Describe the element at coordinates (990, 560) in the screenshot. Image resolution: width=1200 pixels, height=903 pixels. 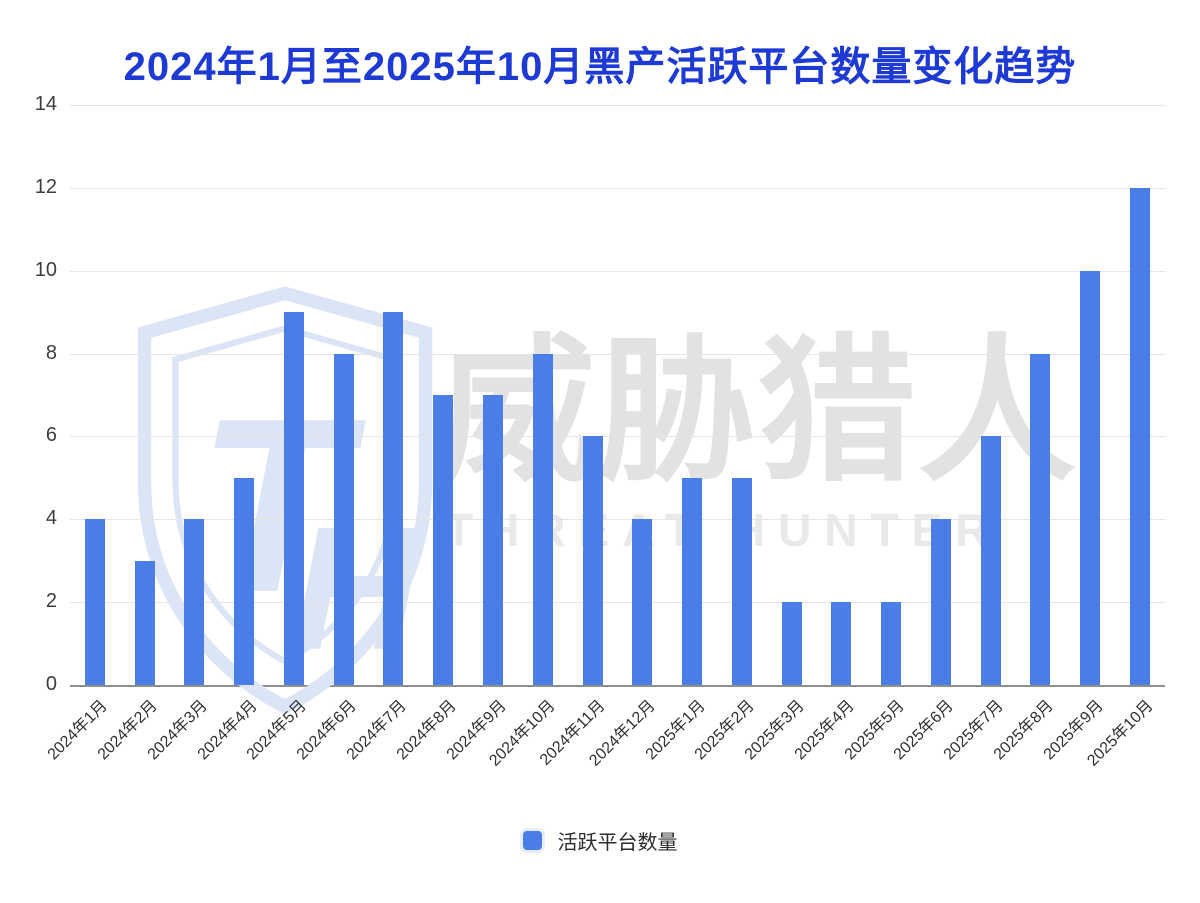
I see `bar-2025年7月` at that location.